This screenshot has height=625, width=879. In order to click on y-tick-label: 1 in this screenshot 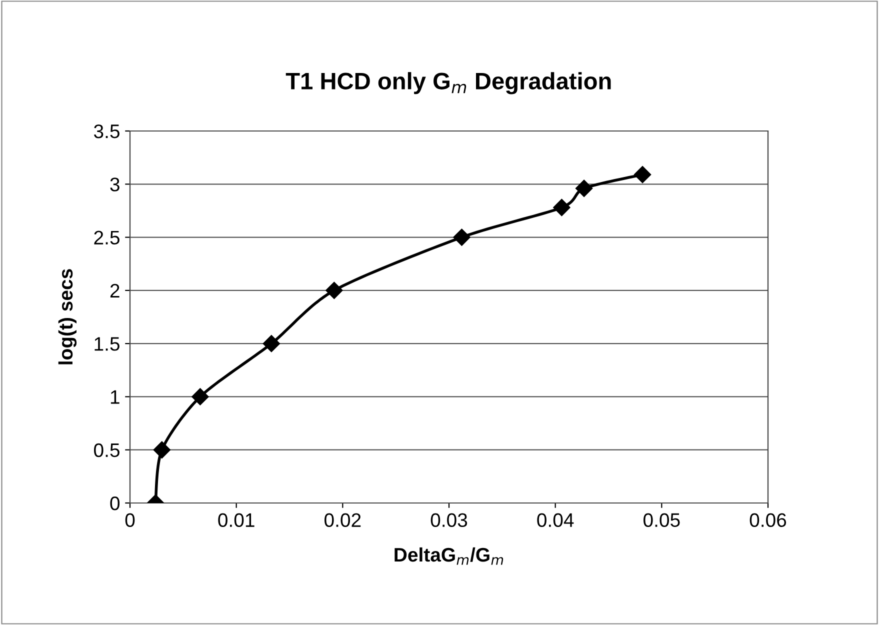, I will do `click(115, 397)`.